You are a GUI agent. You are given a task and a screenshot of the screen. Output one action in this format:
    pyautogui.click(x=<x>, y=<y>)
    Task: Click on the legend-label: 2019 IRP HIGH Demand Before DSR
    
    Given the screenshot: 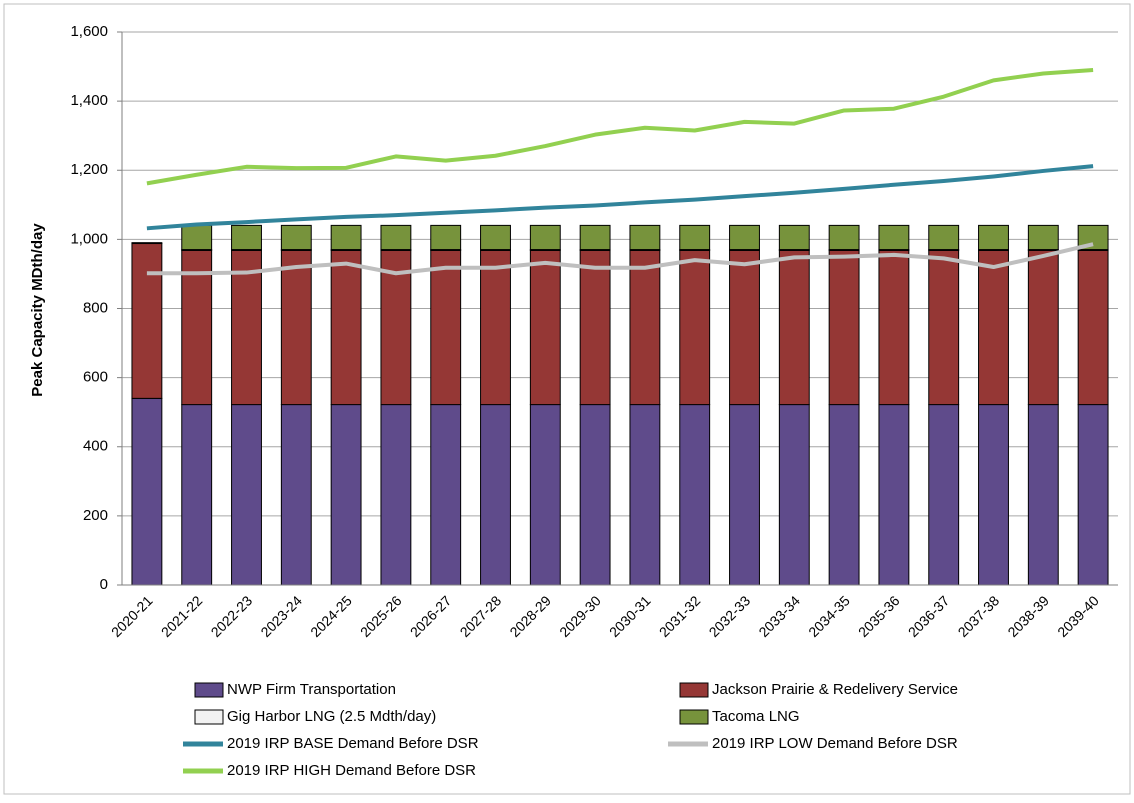 What is the action you would take?
    pyautogui.click(x=351, y=770)
    